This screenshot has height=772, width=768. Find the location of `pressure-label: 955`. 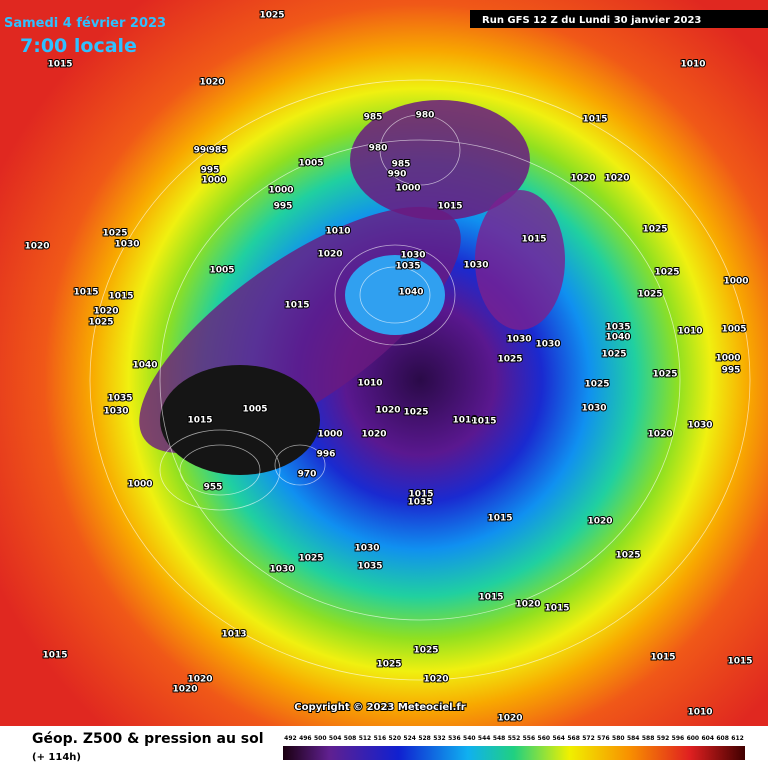

pressure-label: 955 is located at coordinates (213, 488).